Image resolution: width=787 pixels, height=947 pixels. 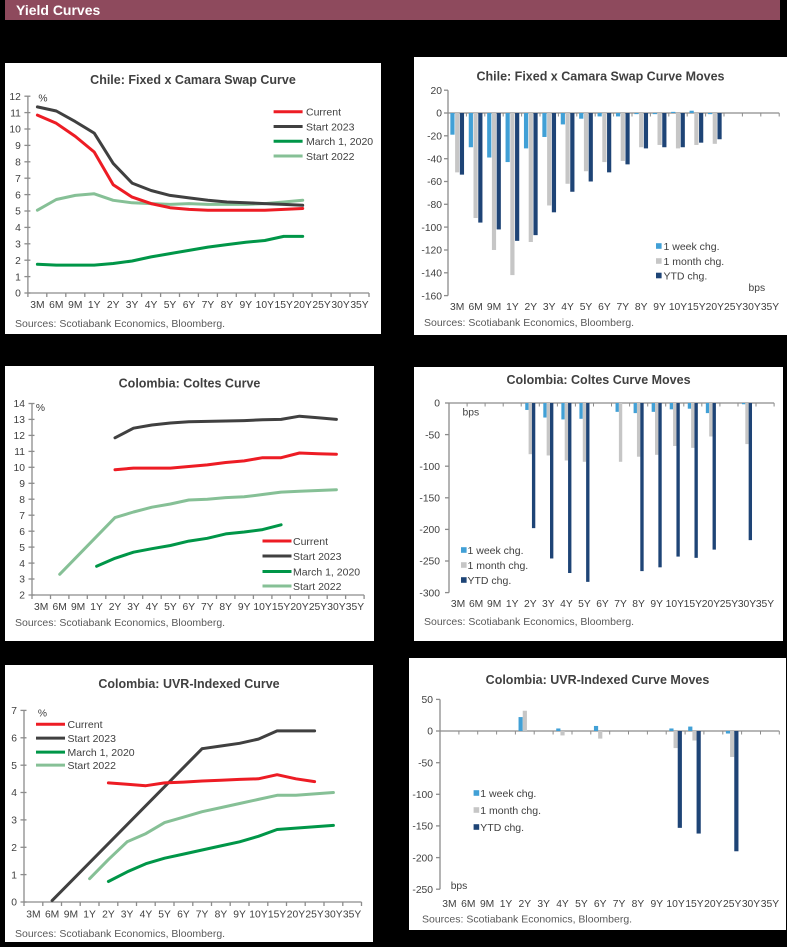 What do you see at coordinates (190, 384) in the screenshot?
I see `svg-text: Colombia: Coltes Curve` at bounding box center [190, 384].